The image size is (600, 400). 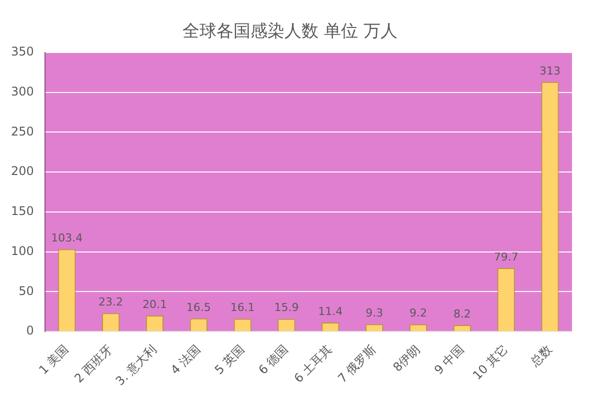 I want to click on data-label: 8.2, so click(x=462, y=313).